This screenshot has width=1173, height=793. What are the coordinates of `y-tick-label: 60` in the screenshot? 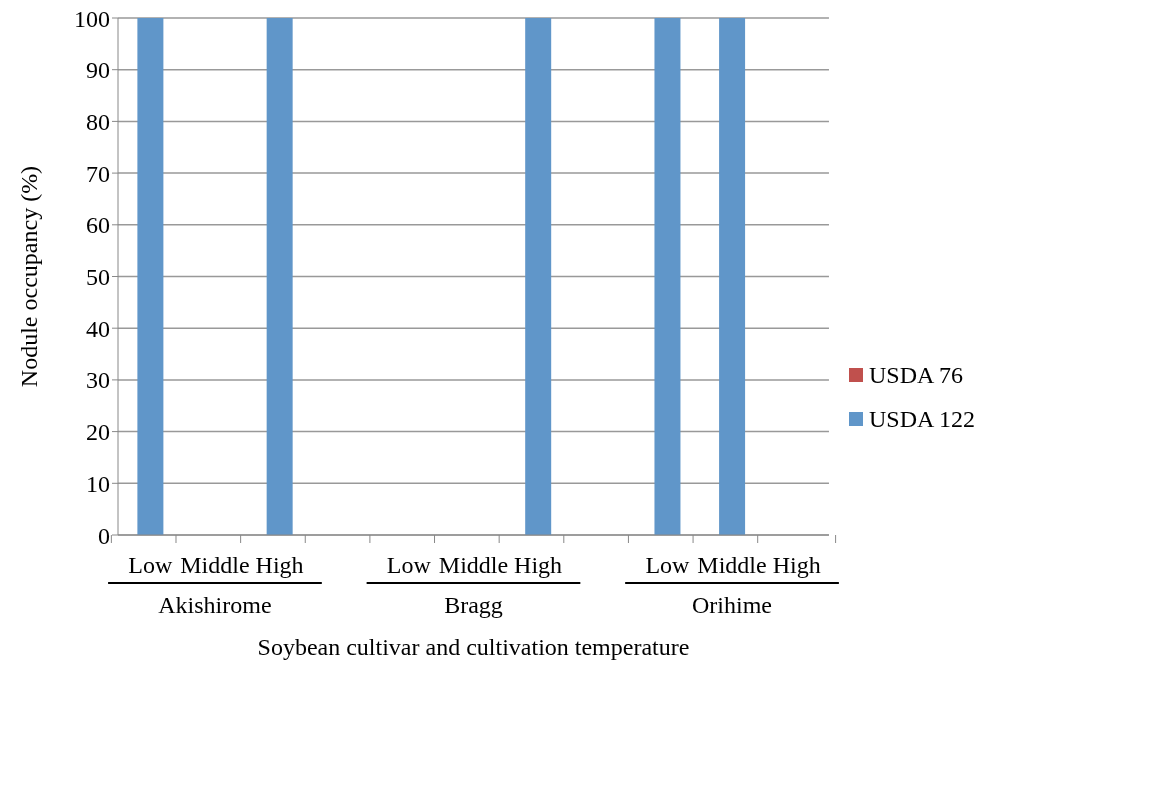 It's located at (98, 225).